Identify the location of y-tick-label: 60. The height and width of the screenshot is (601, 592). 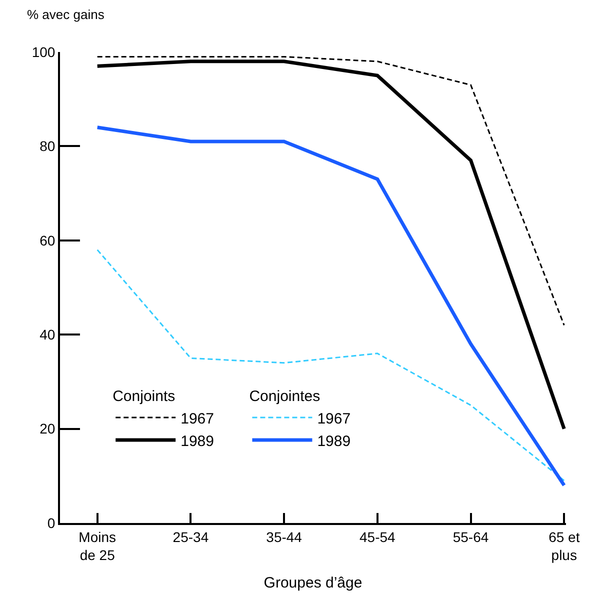
(48, 240).